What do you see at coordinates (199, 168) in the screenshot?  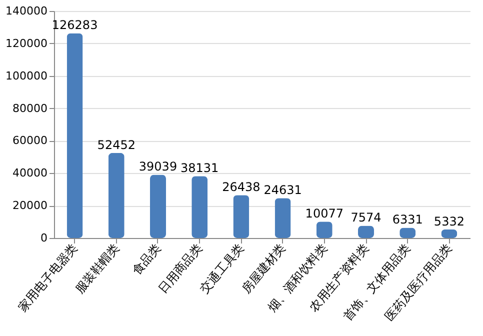 I see `data-label: 38131` at bounding box center [199, 168].